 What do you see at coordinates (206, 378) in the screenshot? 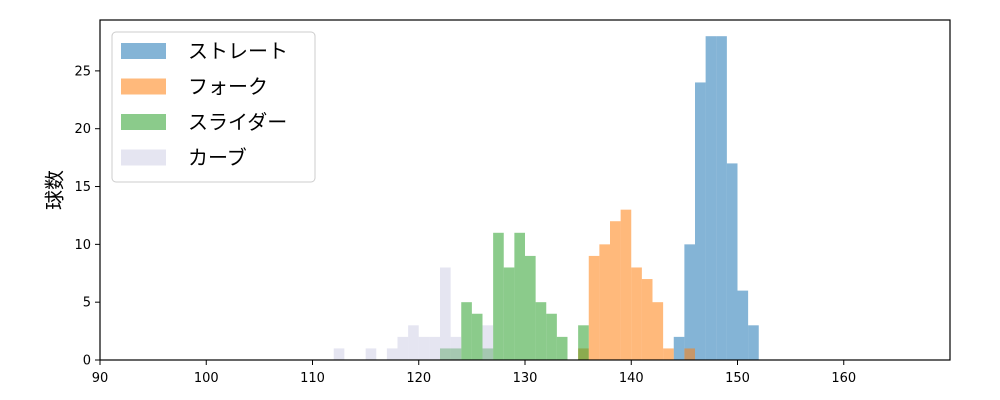
I see `x-tick-label: 100` at bounding box center [206, 378].